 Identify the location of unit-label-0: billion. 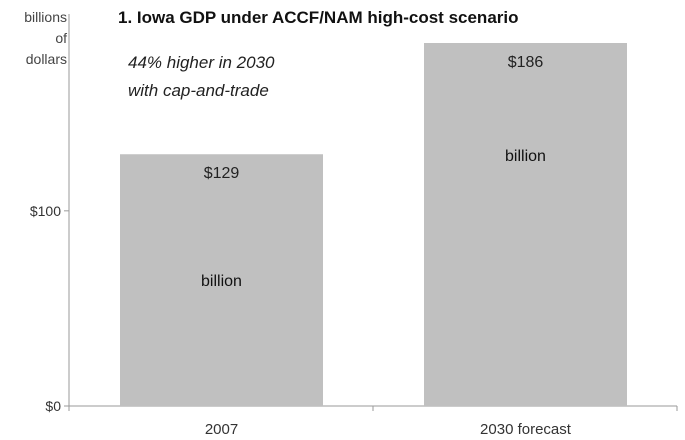
(221, 281).